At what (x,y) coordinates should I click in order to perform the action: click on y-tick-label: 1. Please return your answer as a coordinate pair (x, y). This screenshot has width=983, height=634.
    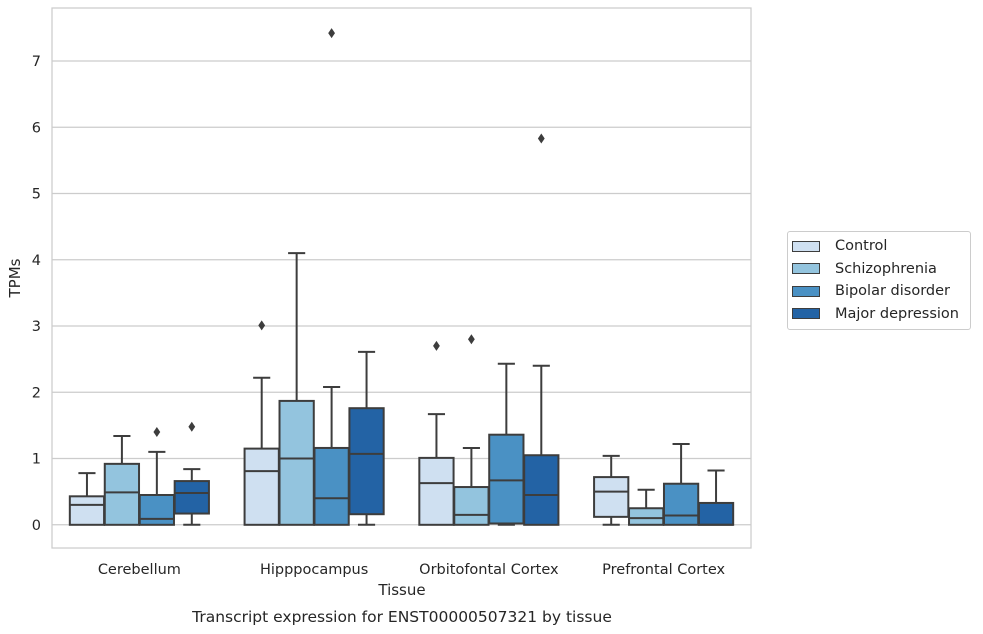
    Looking at the image, I should click on (36, 460).